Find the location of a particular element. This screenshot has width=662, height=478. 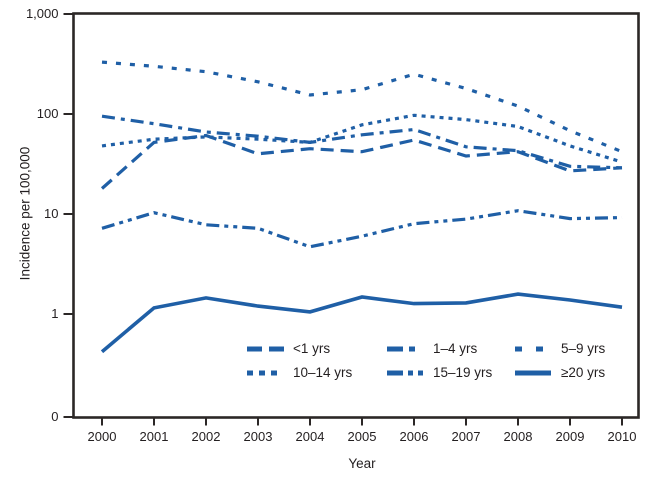

x-tick-label: 2010 is located at coordinates (622, 436).